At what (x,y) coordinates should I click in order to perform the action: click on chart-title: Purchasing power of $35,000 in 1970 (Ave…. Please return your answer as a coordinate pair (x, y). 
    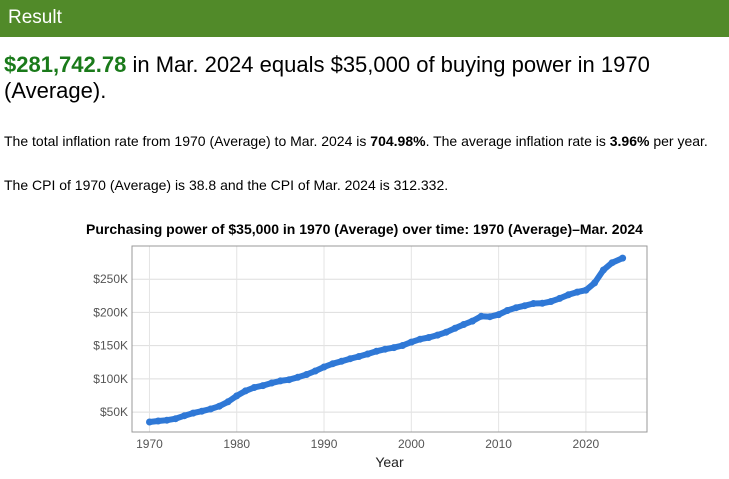
    Looking at the image, I should click on (364, 229).